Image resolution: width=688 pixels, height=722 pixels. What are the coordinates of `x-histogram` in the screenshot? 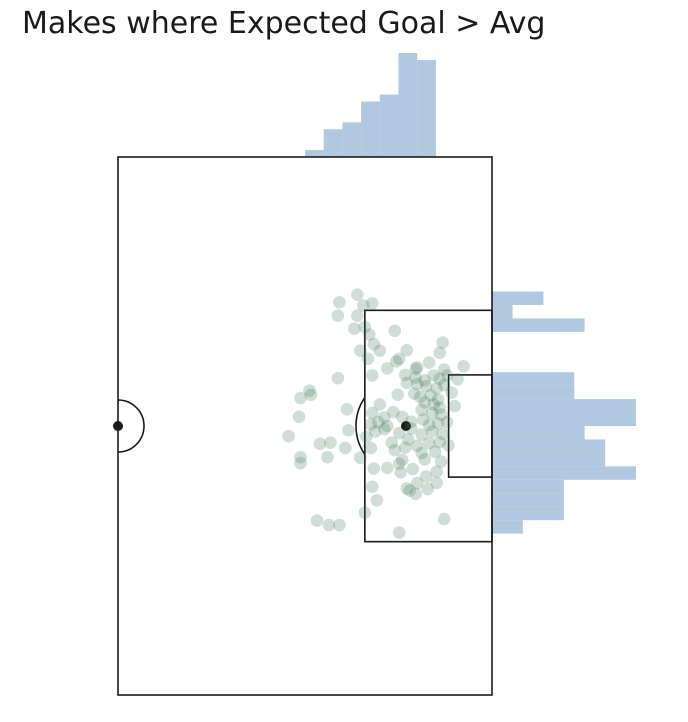 It's located at (370, 105).